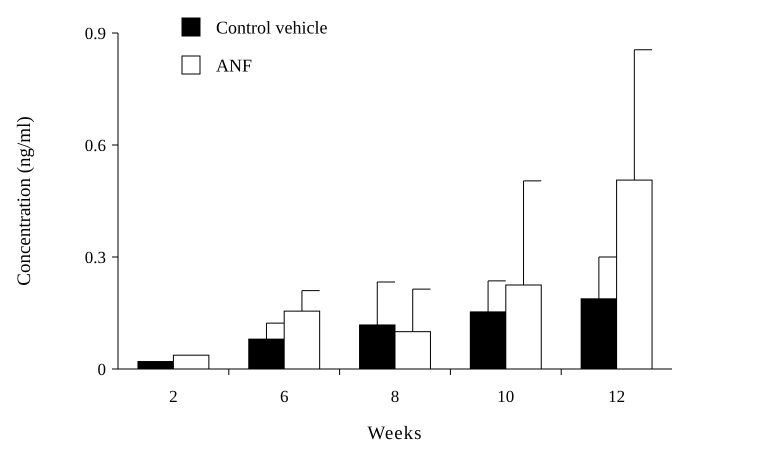 This screenshot has width=784, height=459. Describe the element at coordinates (234, 65) in the screenshot. I see `legend-label: ANF` at that location.